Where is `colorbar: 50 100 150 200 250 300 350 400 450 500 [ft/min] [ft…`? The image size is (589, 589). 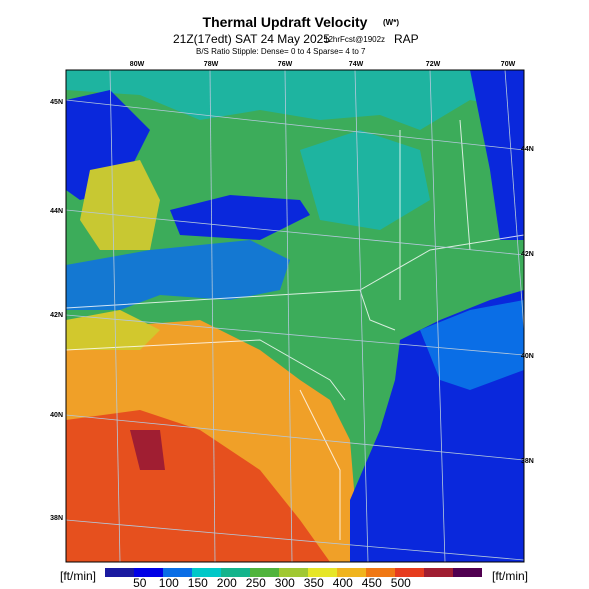
colorbar: 50 100 150 200 250 300 350 400 450 500 [ft/min] [ft… is located at coordinates (294, 578).